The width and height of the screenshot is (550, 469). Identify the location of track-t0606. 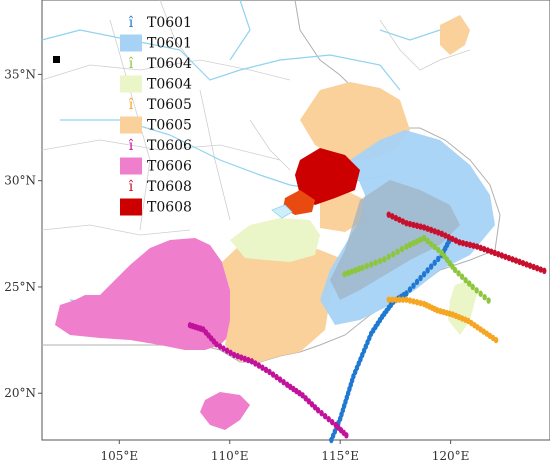
(268, 380).